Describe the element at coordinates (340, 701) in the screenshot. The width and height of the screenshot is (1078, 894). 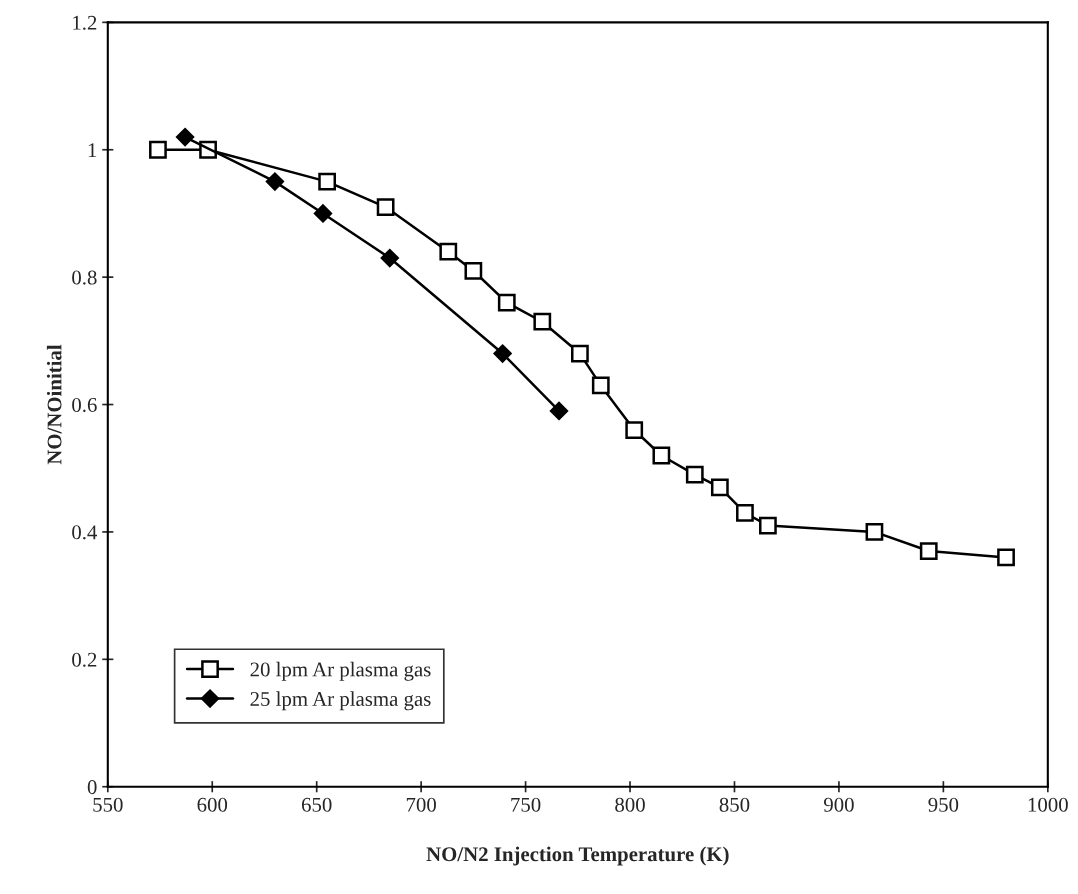
I see `legend-label: 25 lpm Ar plasma gas` at that location.